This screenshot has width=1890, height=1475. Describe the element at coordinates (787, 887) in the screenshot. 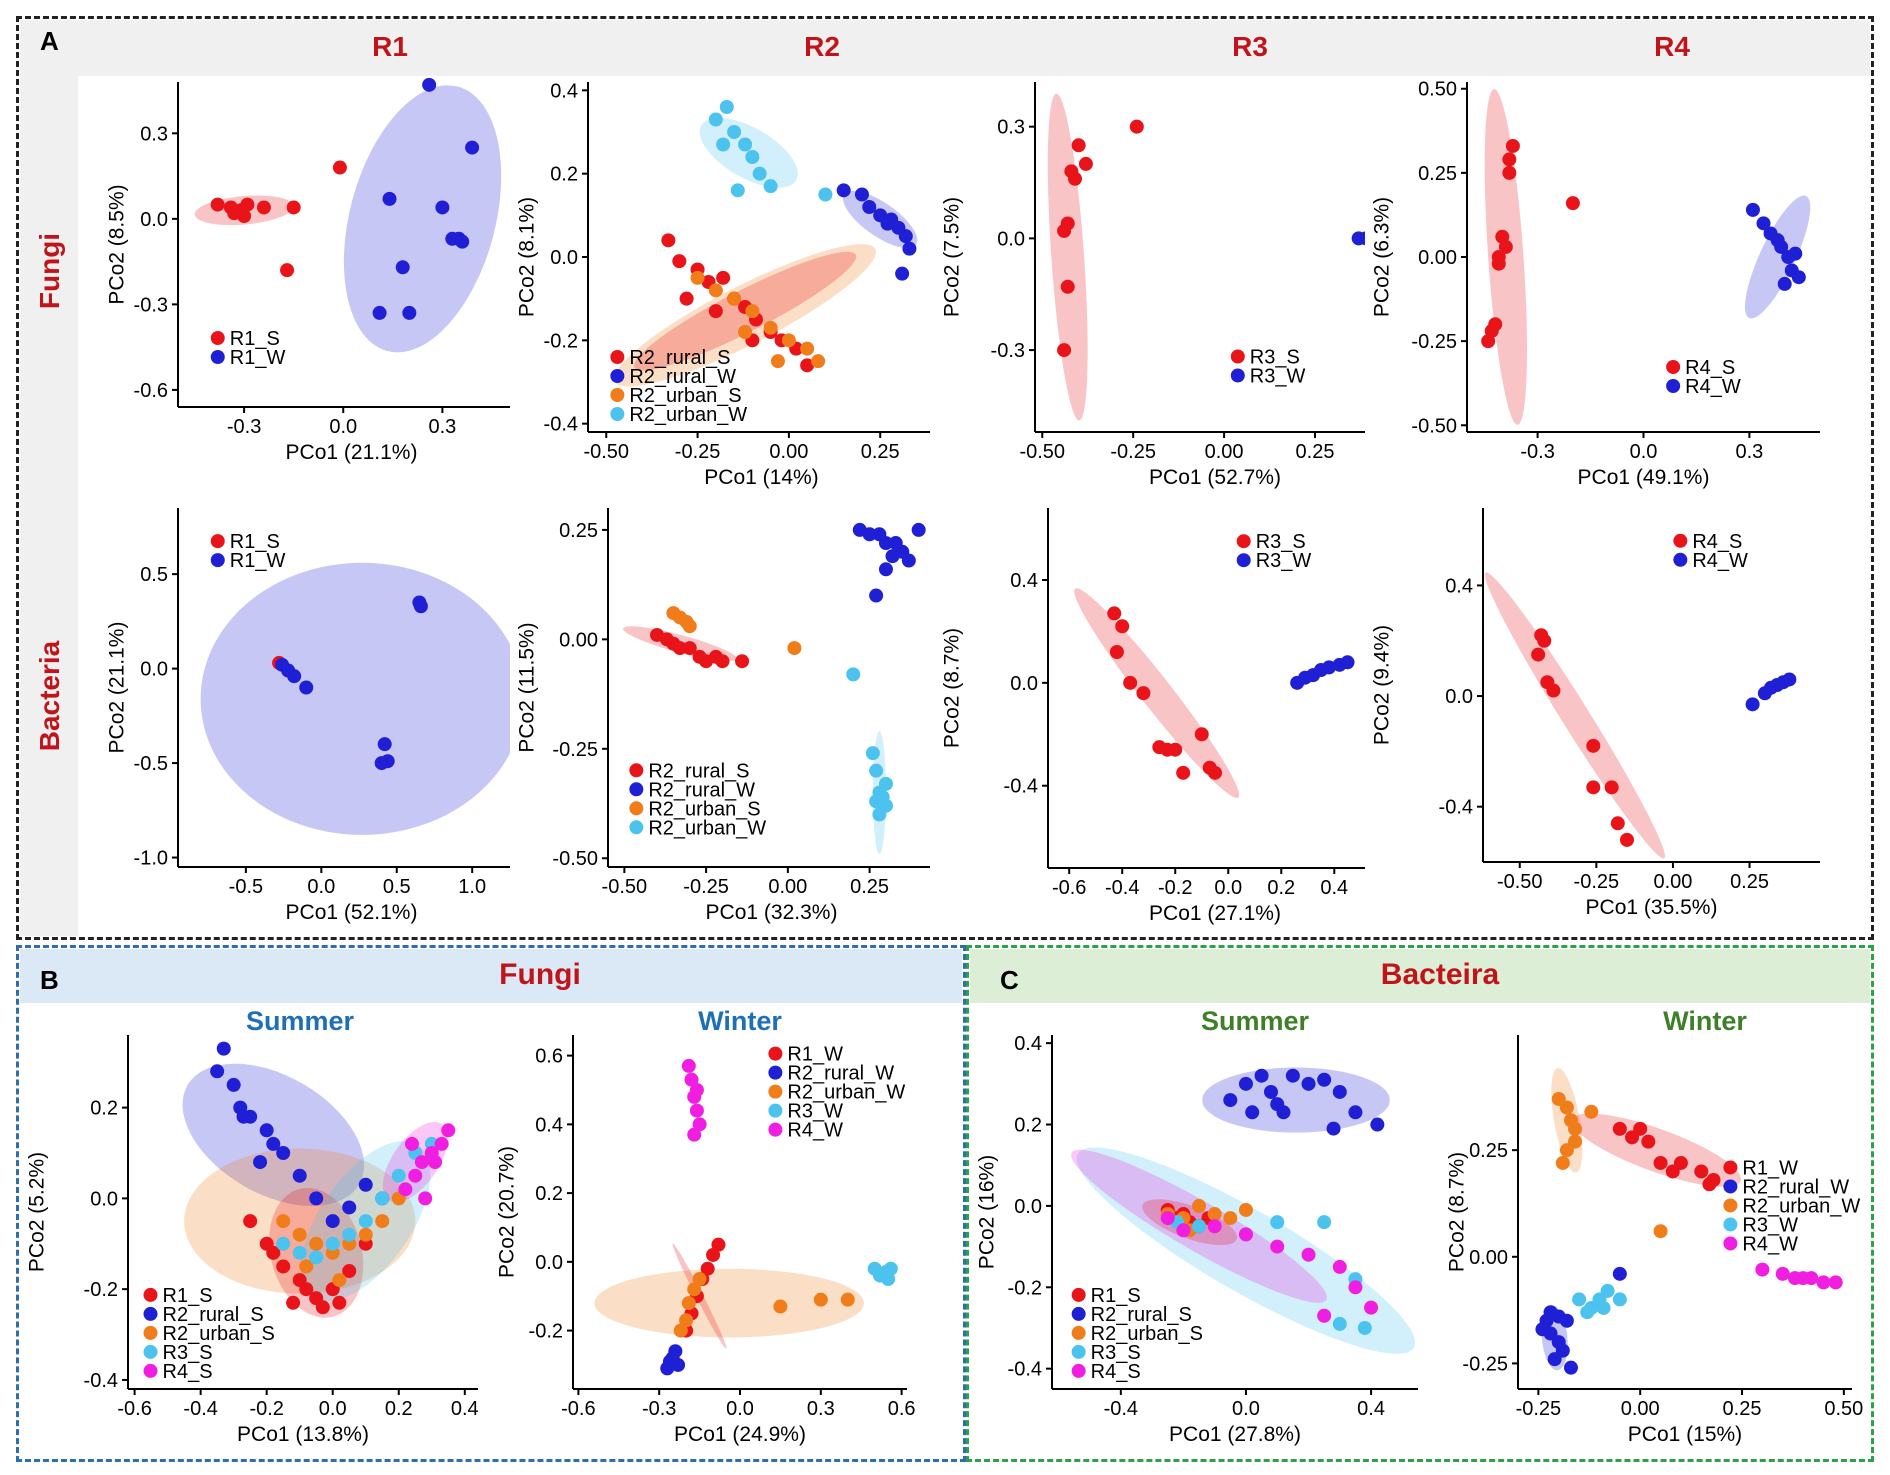

I see `a-r2-bacteria-x-tick-label: 0.00` at that location.